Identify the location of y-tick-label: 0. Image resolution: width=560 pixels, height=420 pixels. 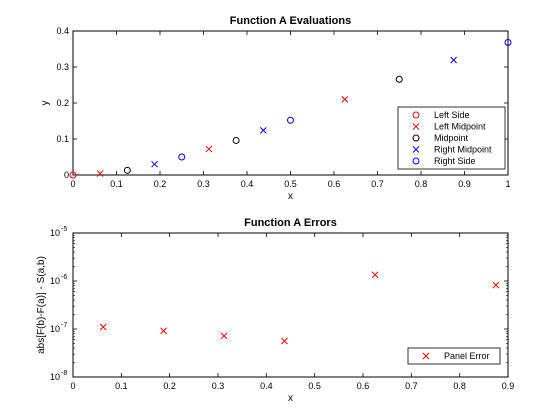
(66, 175).